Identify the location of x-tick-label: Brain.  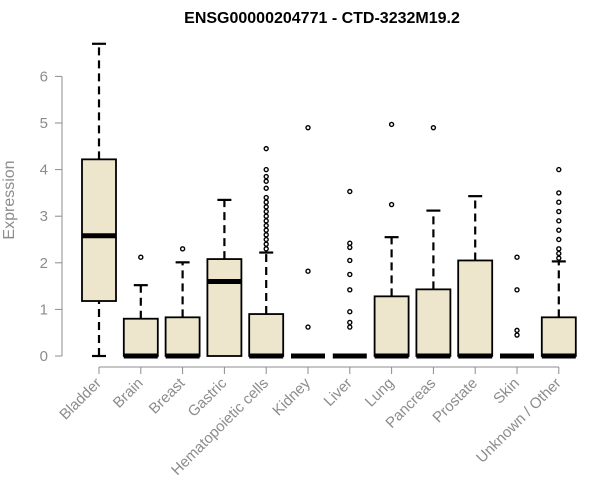
(128, 393).